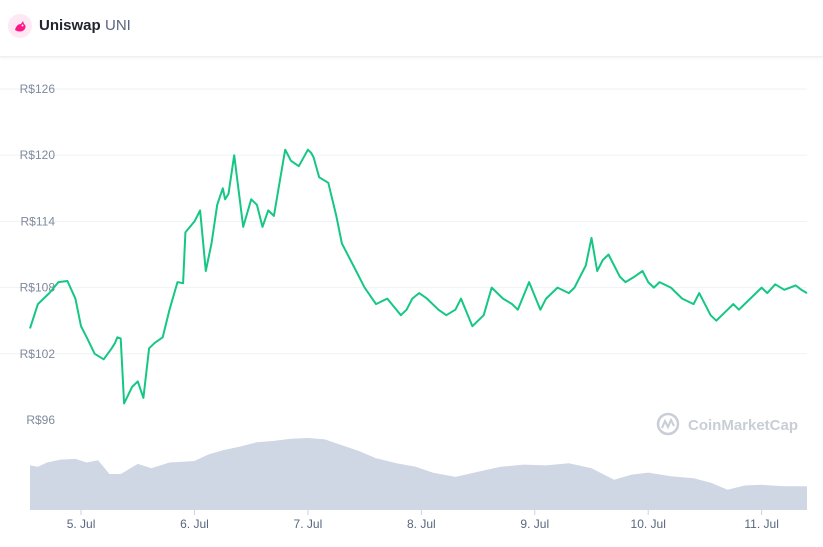 Image resolution: width=823 pixels, height=547 pixels. I want to click on y-tick-label: R$120, so click(38, 155).